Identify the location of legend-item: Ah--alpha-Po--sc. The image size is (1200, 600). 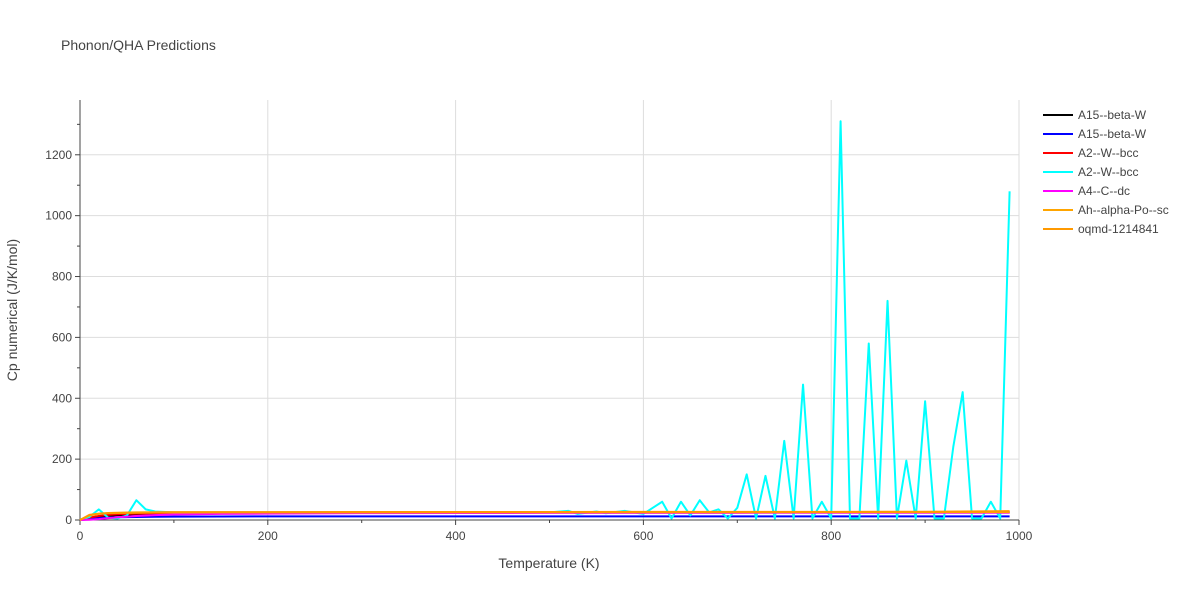
(1106, 210).